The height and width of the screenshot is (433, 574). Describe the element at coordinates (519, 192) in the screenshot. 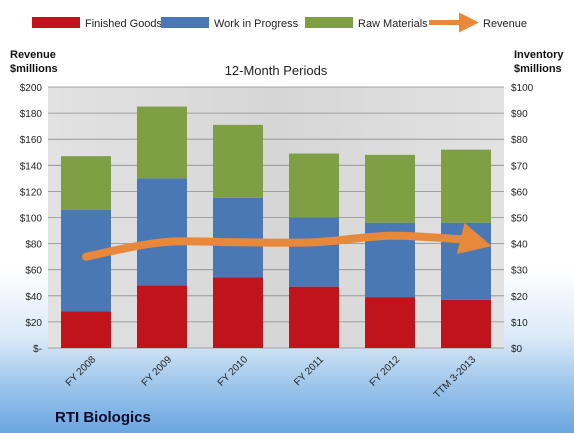

I see `right-tick-label: $60` at that location.